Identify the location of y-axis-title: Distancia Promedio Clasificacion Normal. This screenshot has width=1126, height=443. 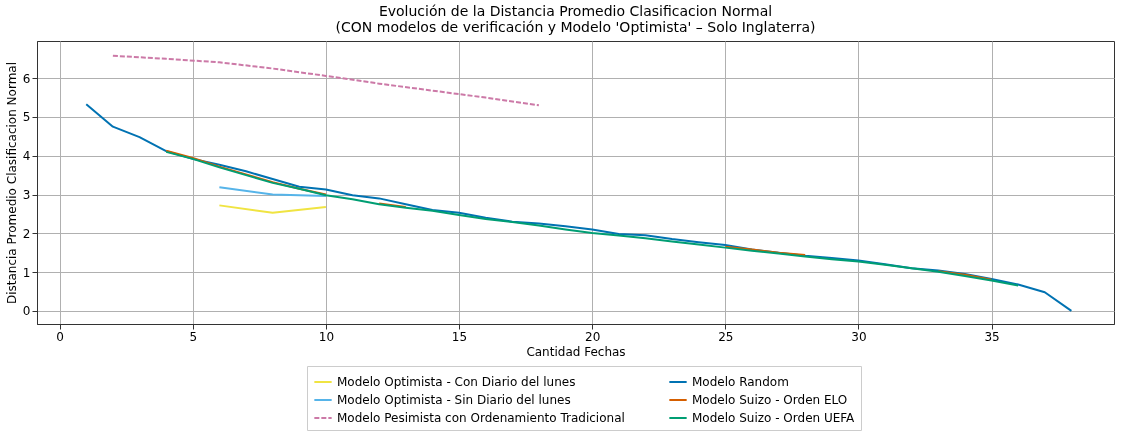
(11, 183).